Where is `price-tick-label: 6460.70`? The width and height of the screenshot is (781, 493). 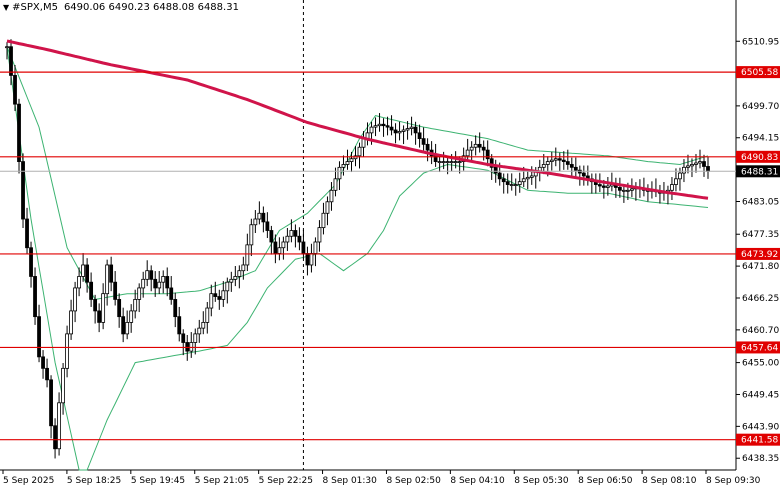
price-tick-label: 6460.70 is located at coordinates (760, 331).